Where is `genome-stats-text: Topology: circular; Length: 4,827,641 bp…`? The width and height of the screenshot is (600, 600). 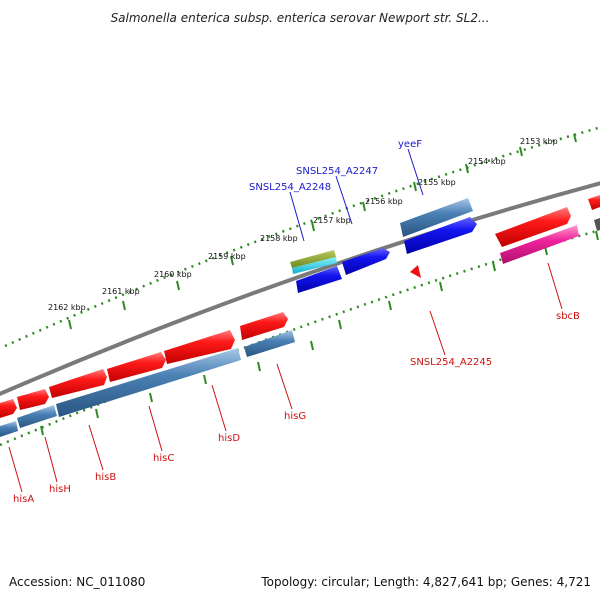 genome-stats-text: Topology: circular; Length: 4,827,641 bp… is located at coordinates (425, 582).